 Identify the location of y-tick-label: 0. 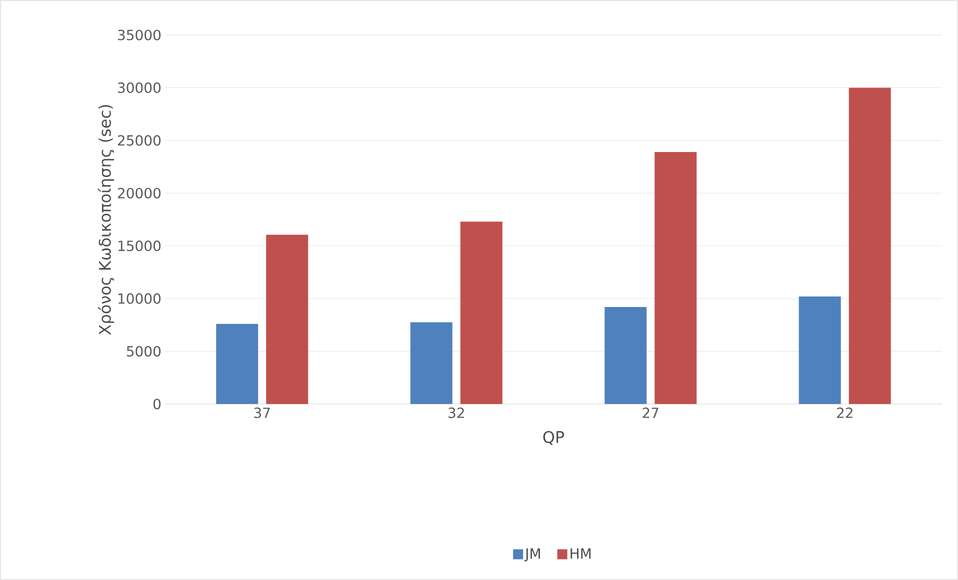
(157, 404).